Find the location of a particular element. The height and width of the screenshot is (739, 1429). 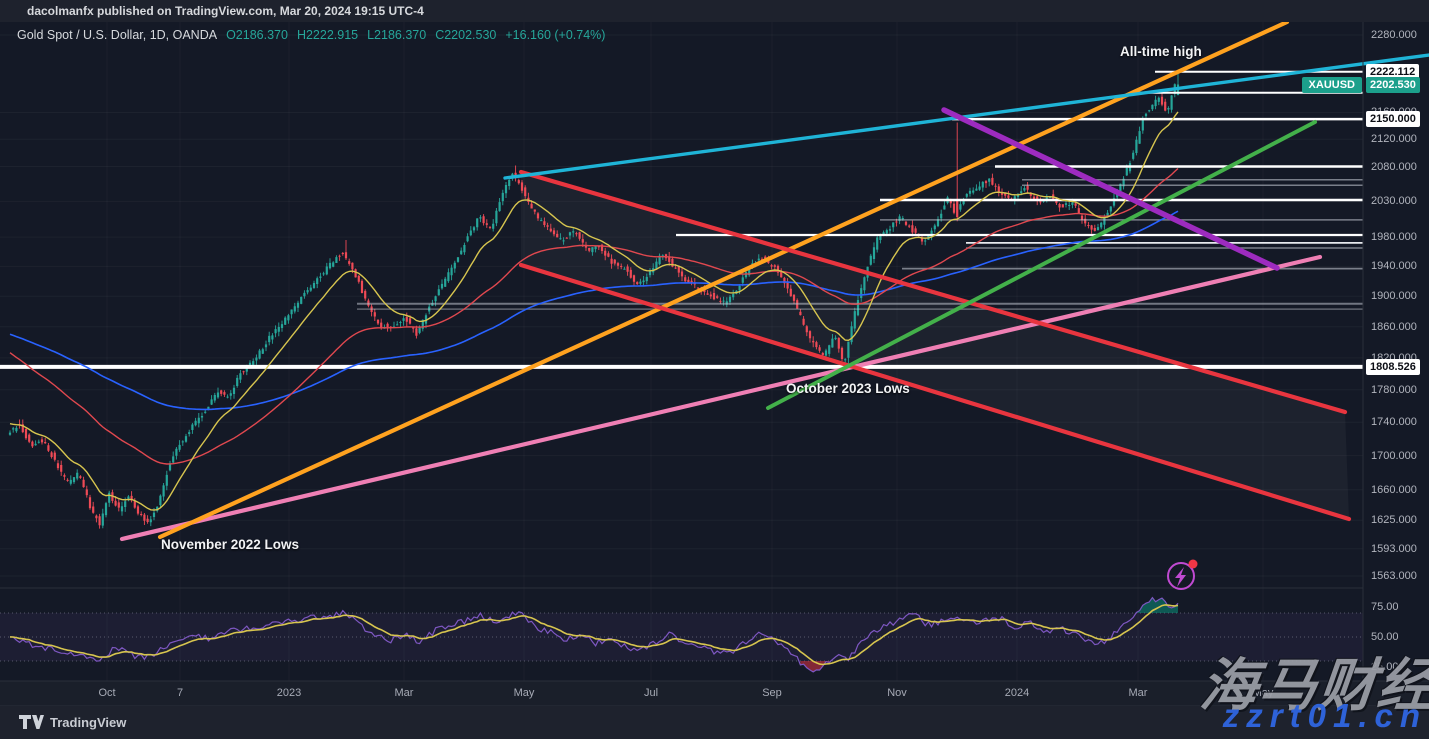

notification-dot is located at coordinates (1193, 564).